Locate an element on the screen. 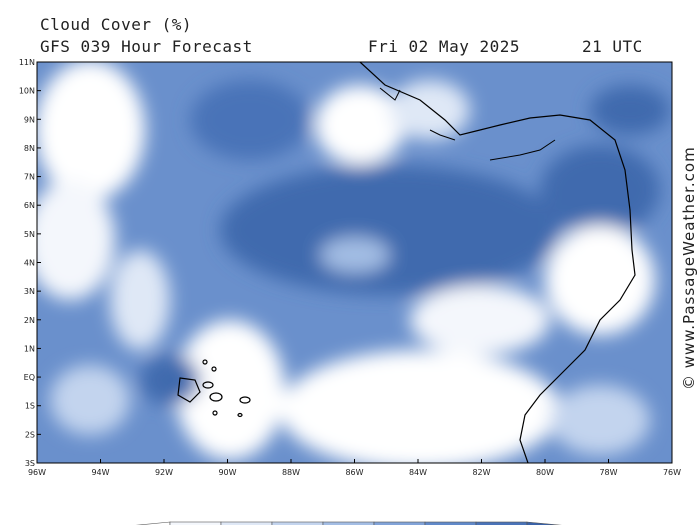 This screenshot has width=700, height=525. lon-label: 82W is located at coordinates (481, 472).